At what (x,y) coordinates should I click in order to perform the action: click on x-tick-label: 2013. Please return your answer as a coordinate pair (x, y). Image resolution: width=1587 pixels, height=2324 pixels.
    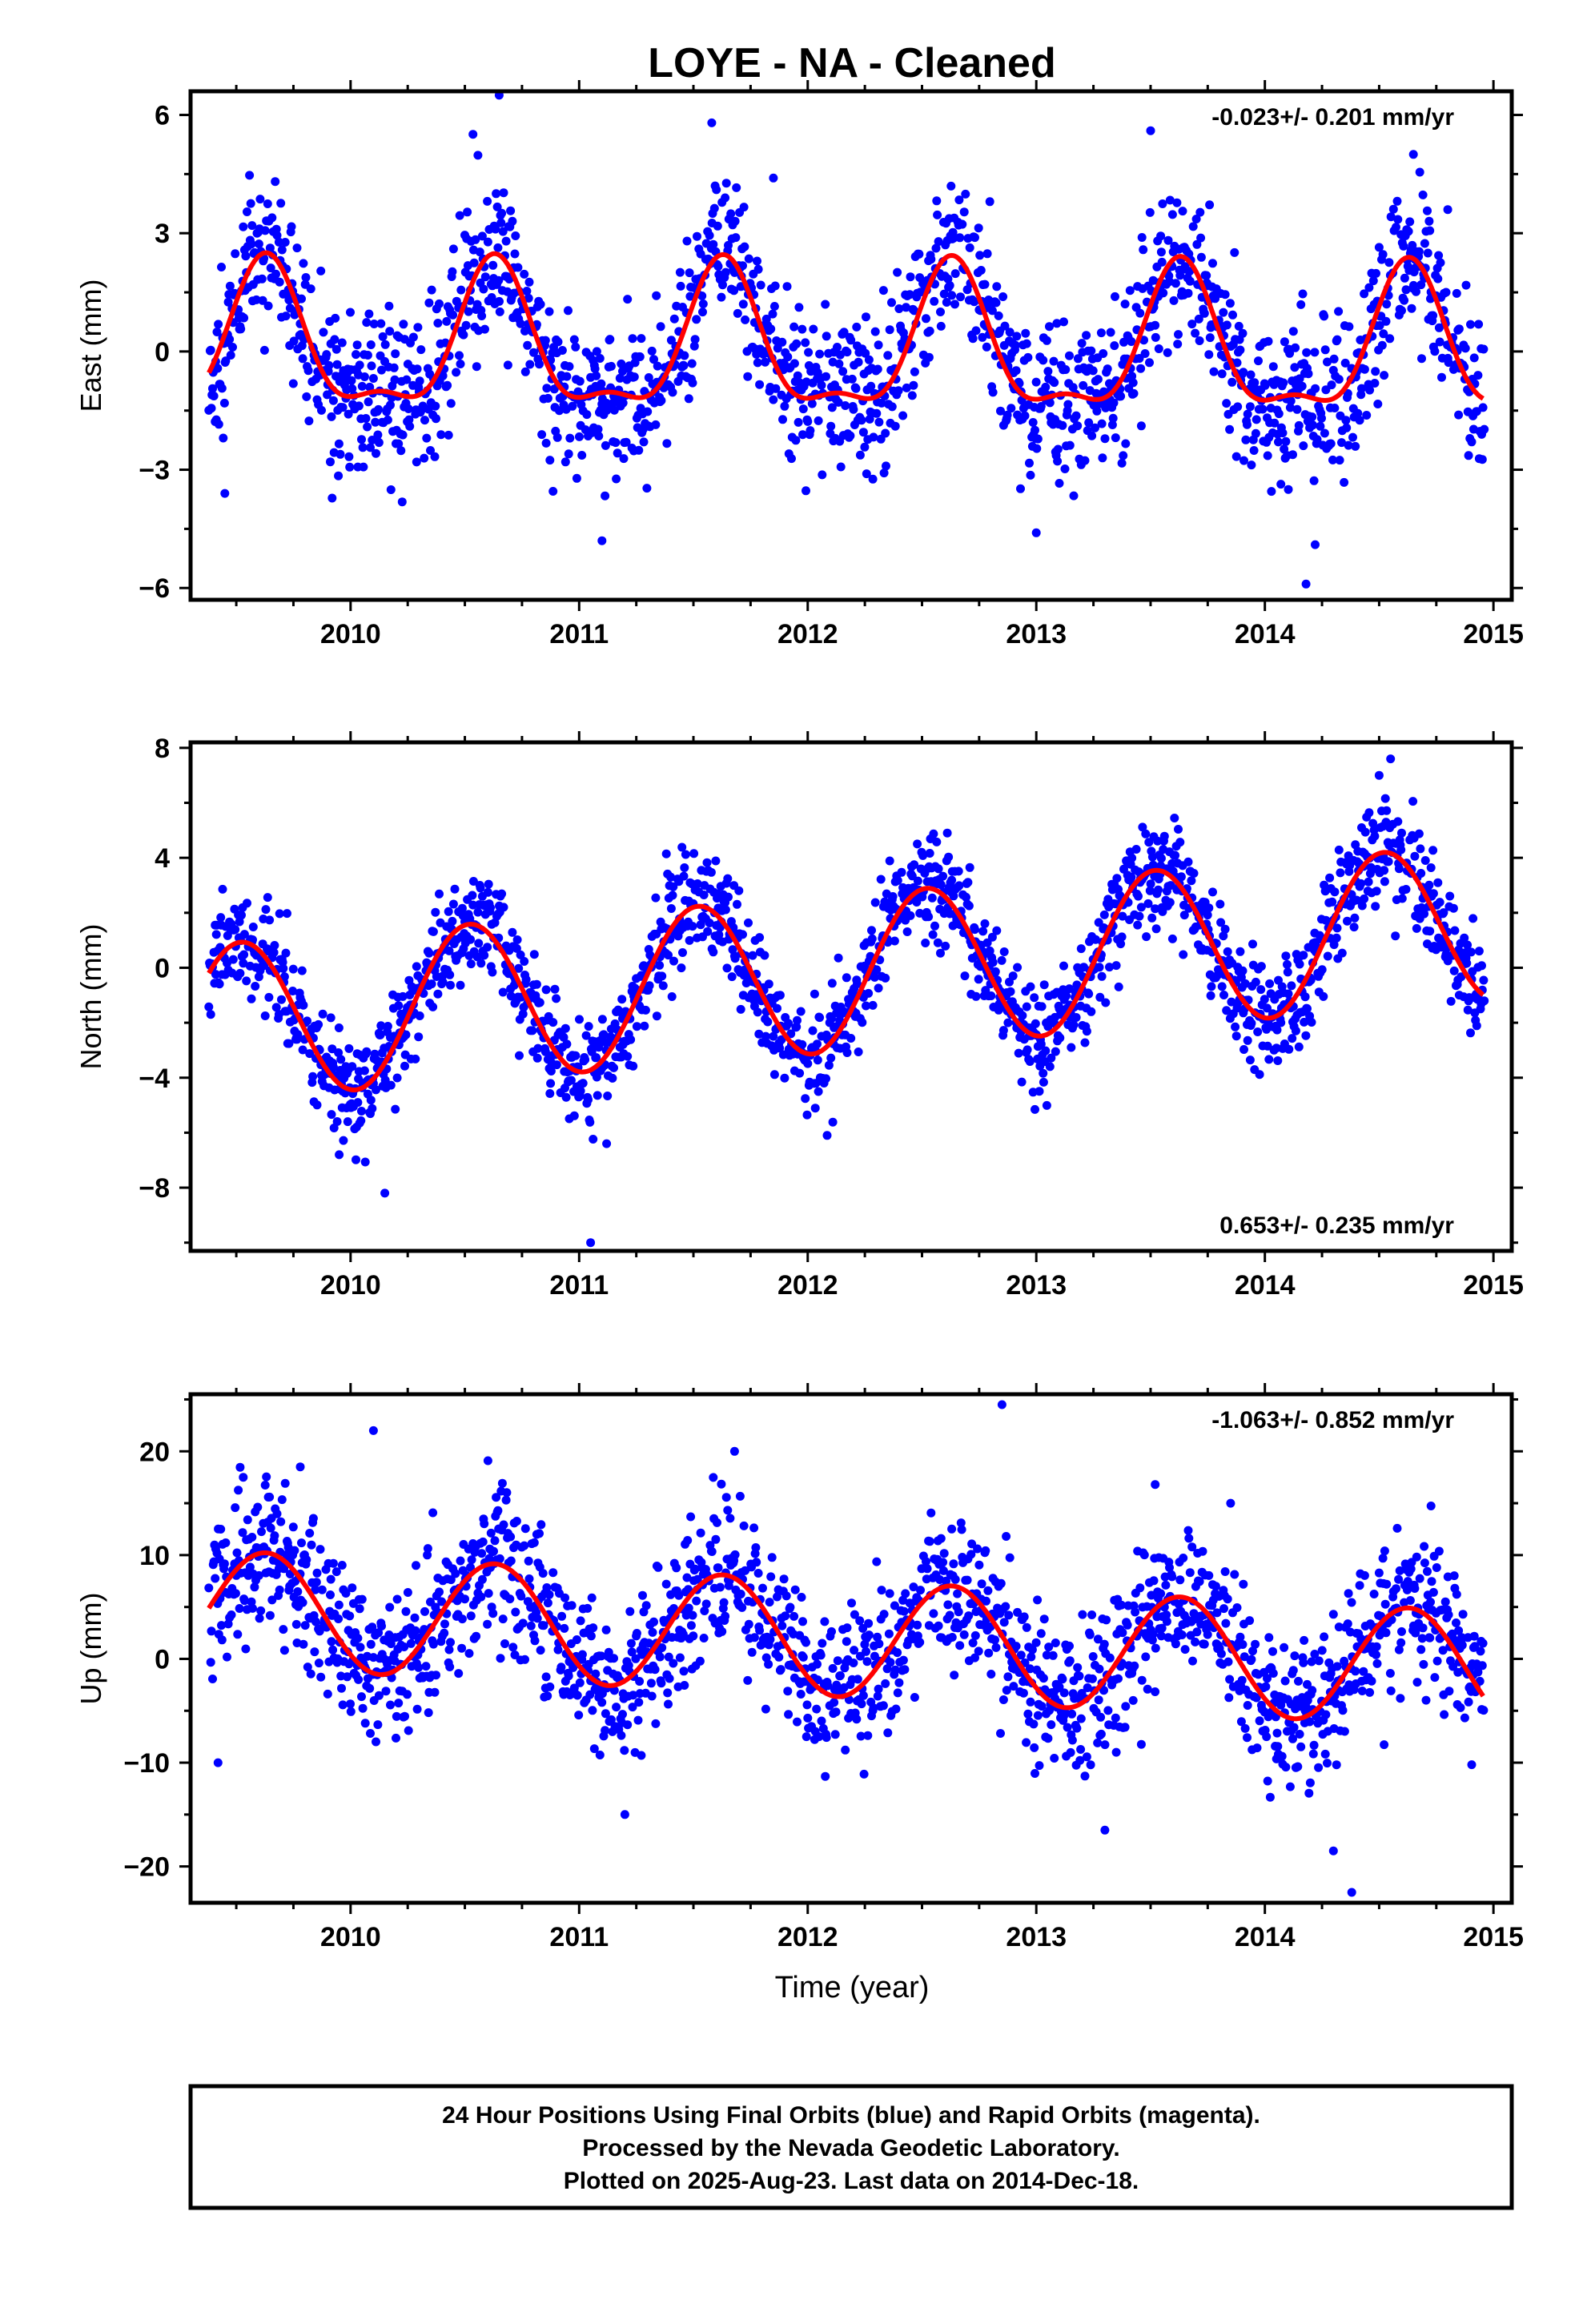
    Looking at the image, I should click on (1036, 1285).